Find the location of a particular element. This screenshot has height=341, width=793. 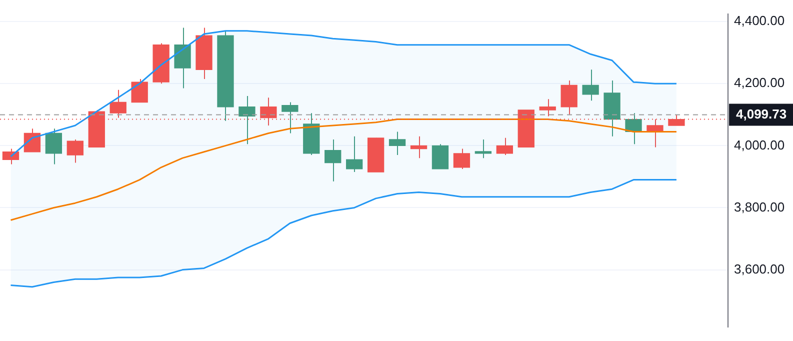

y-tick-label: 4,000.00 is located at coordinates (759, 144).